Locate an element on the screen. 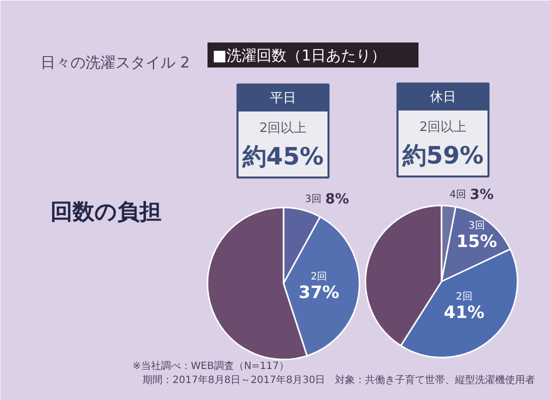  text: 約45% is located at coordinates (282, 156).